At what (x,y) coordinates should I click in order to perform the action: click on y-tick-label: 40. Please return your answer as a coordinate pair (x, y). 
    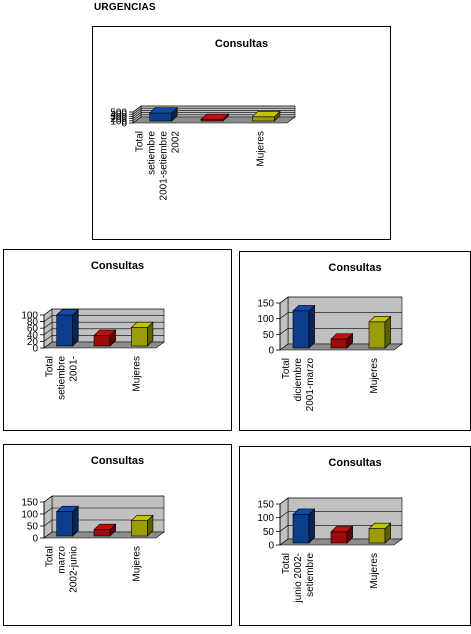
    Looking at the image, I should click on (33, 335).